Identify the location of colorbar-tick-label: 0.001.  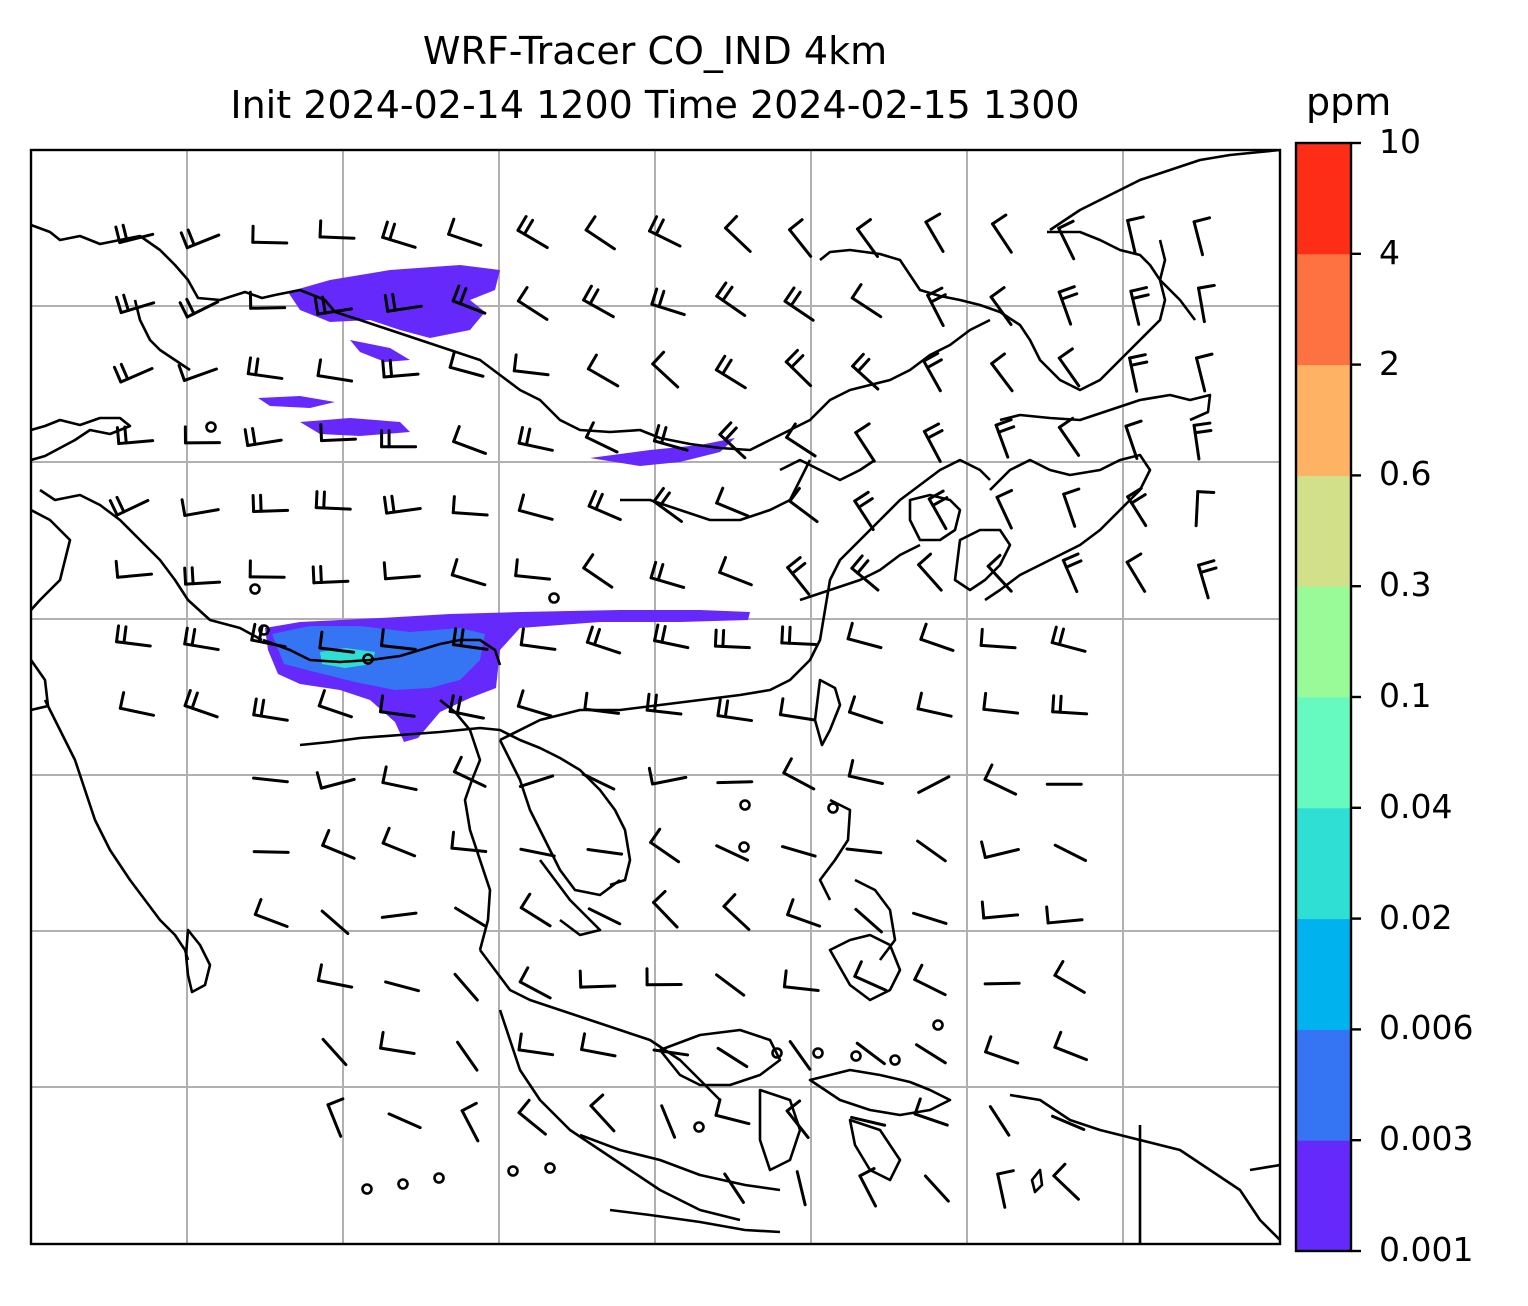
(1426, 1249).